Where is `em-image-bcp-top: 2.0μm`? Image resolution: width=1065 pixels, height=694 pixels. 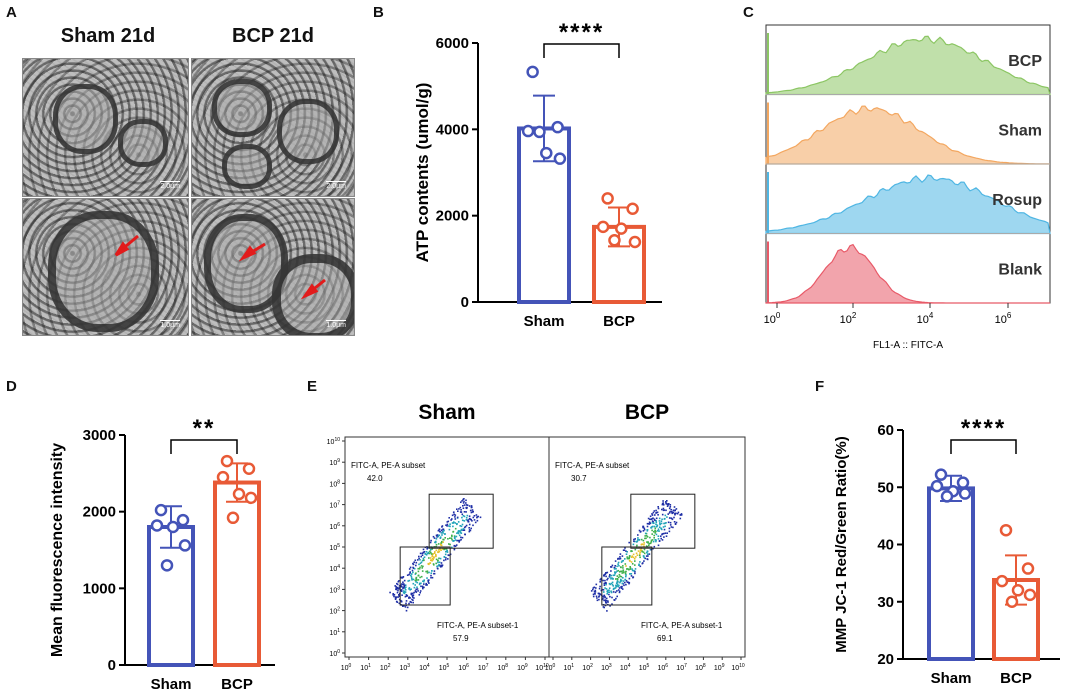
em-image-bcp-top: 2.0μm is located at coordinates (273, 127).